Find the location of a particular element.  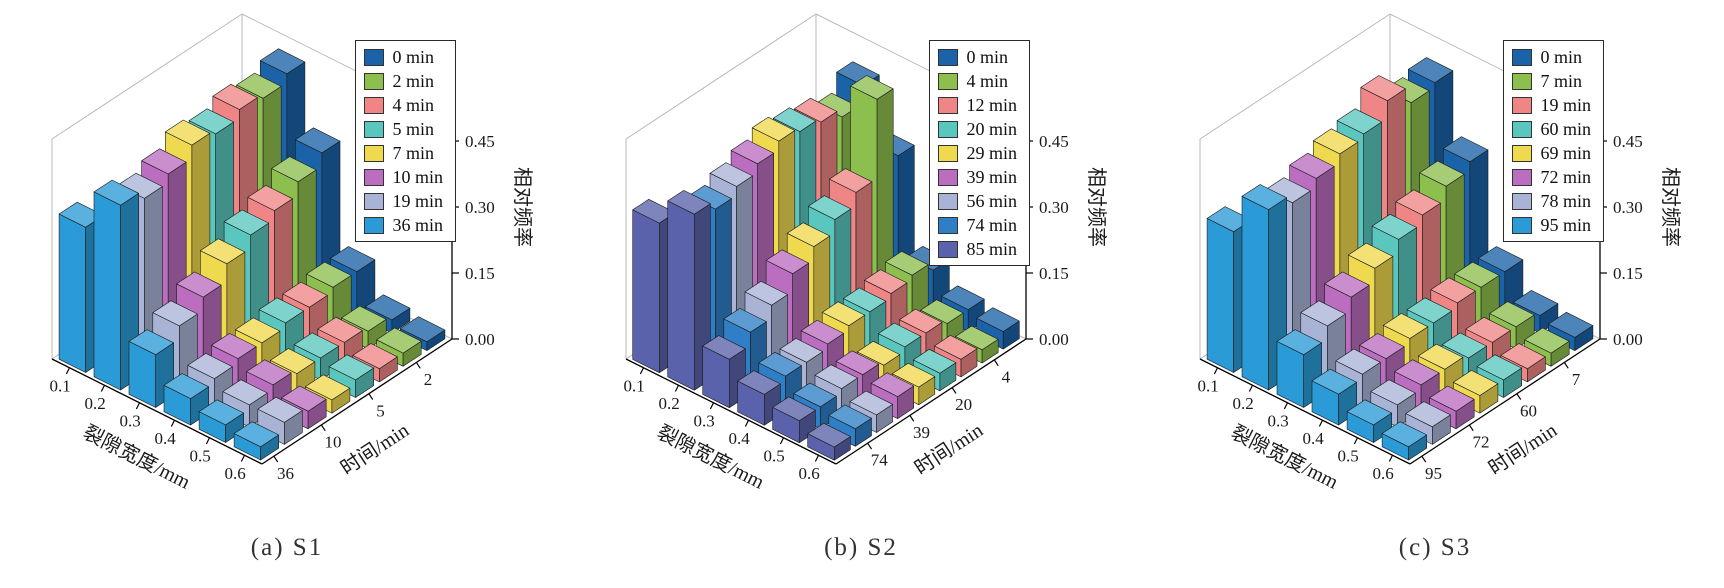

legend-item-10min: 10 min is located at coordinates (403, 177).